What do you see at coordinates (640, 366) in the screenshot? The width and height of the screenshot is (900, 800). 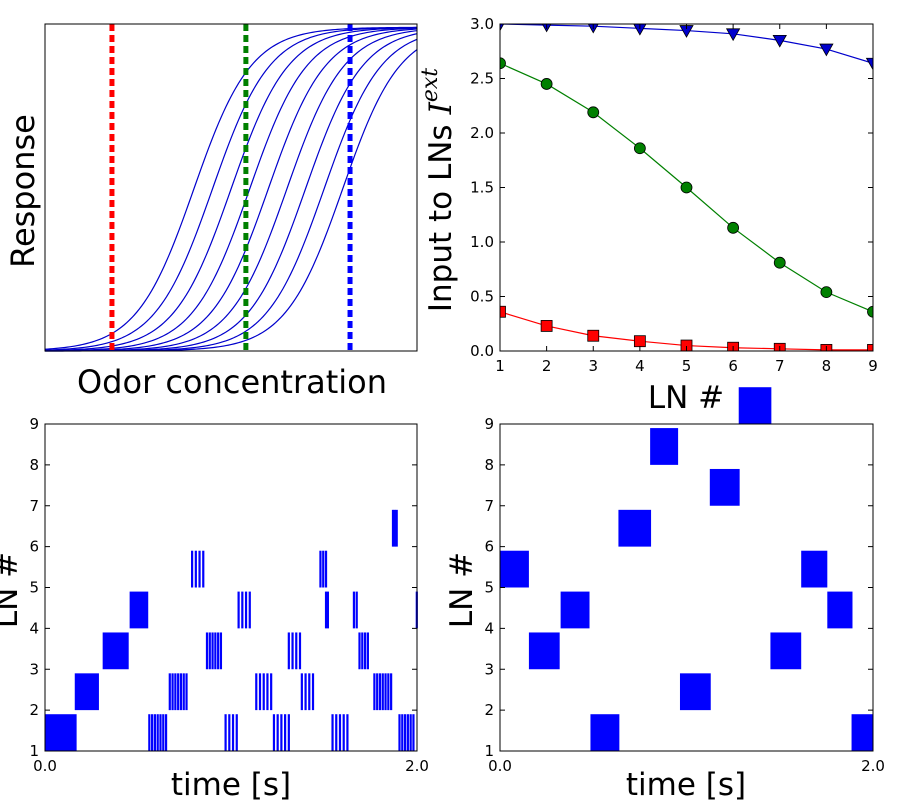 I see `x-tick-label: 4` at bounding box center [640, 366].